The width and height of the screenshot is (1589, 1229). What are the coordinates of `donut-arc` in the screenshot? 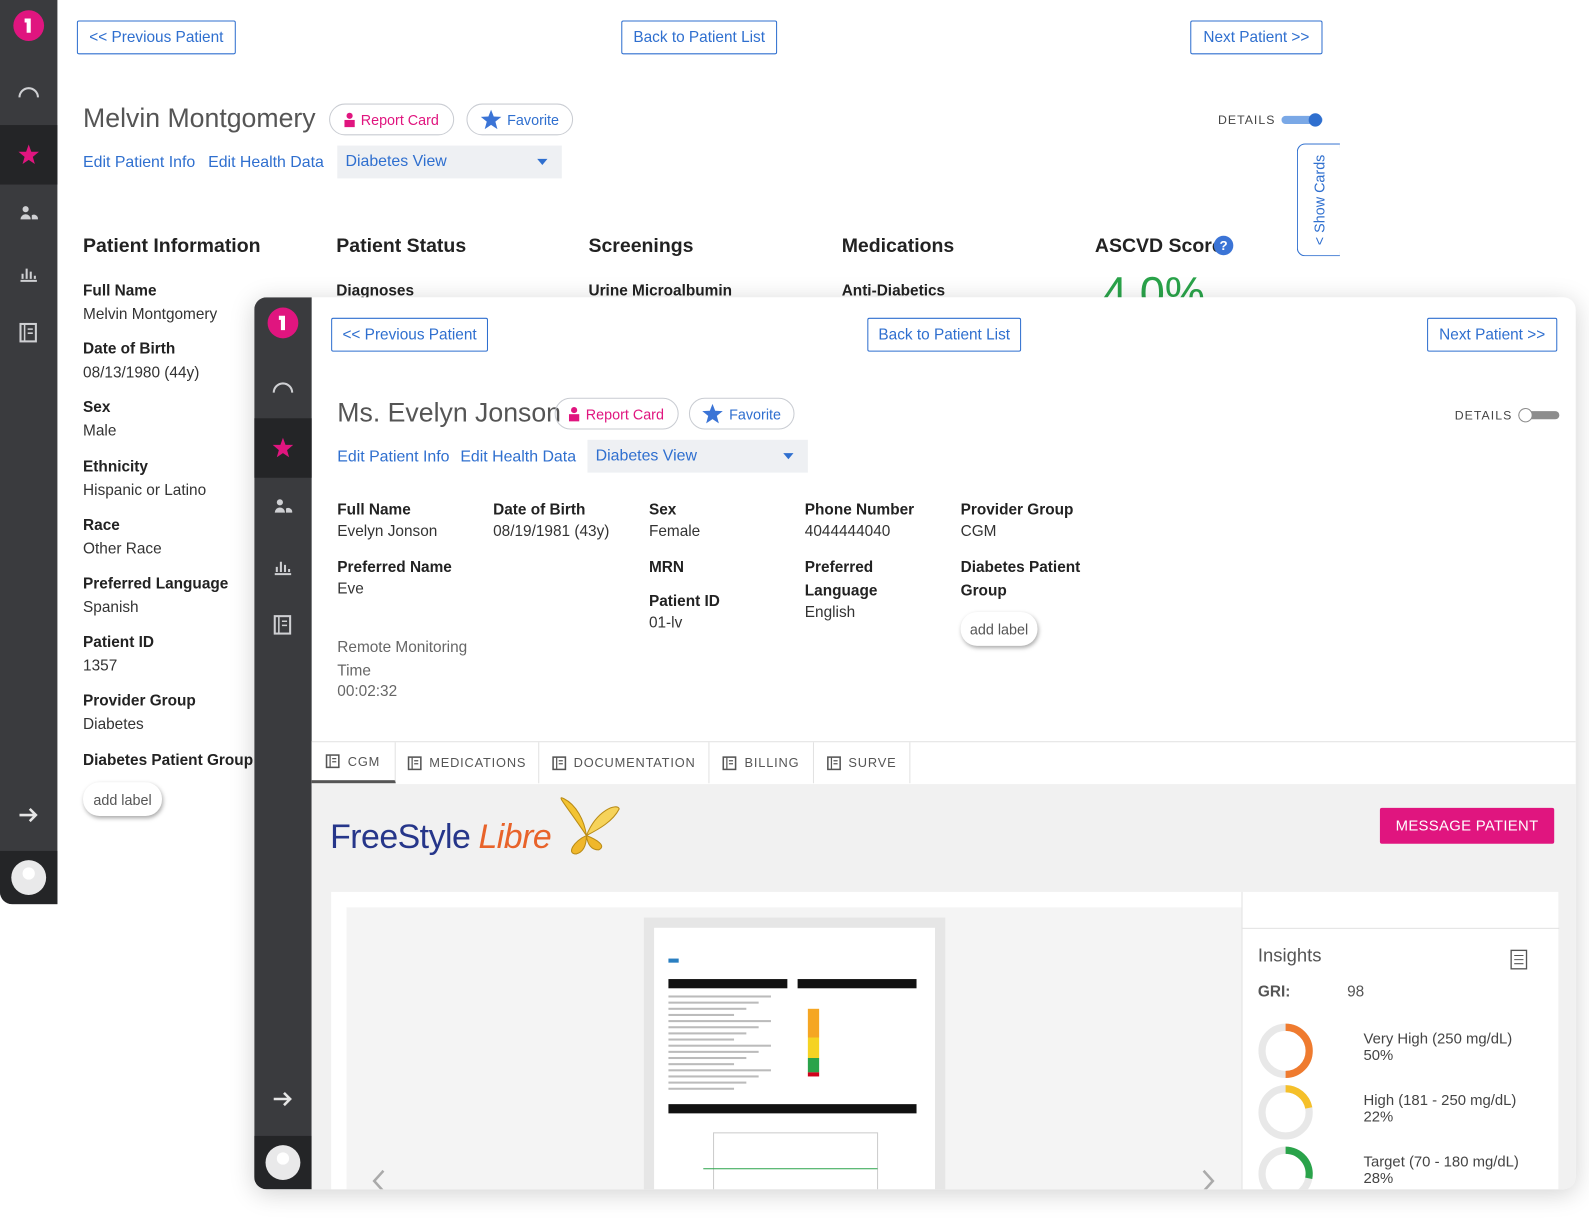 It's located at (1299, 1097).